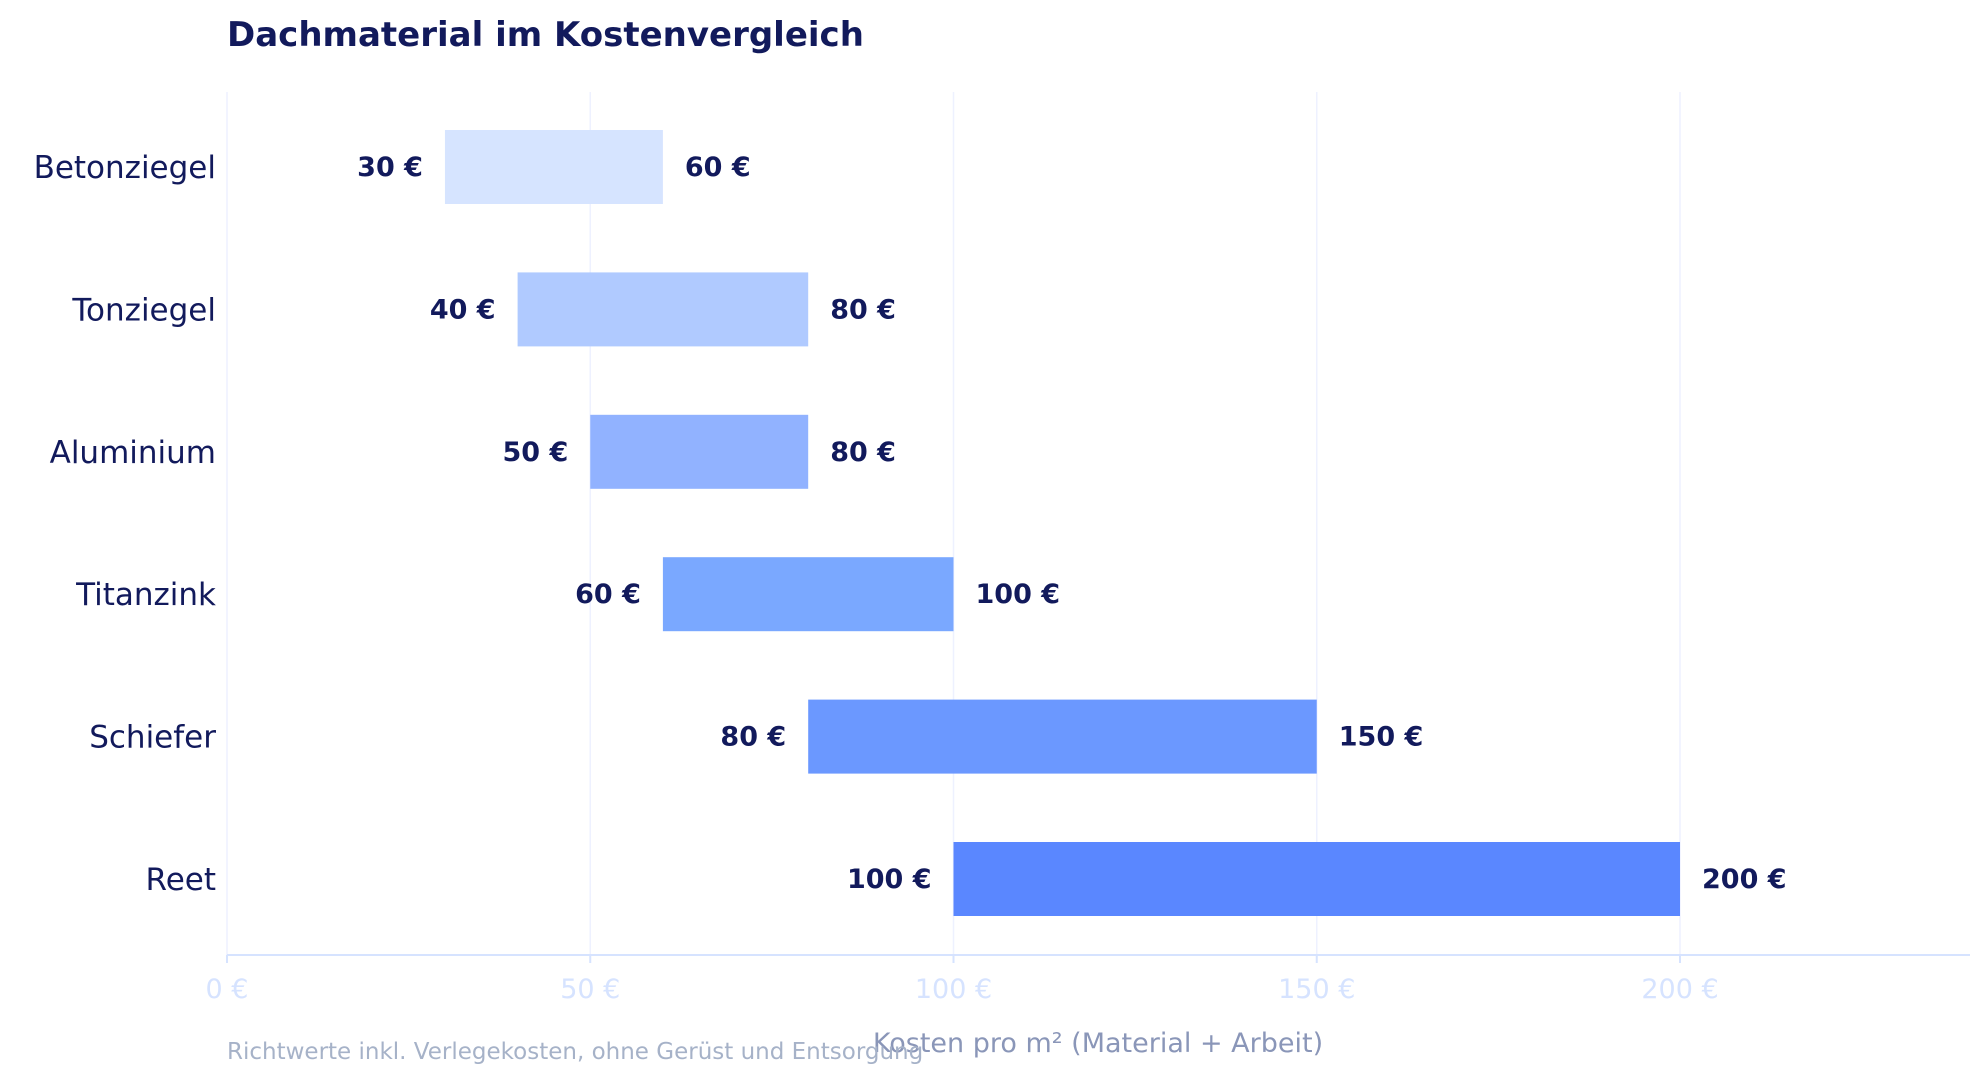  Describe the element at coordinates (1098, 1043) in the screenshot. I see `x-axis-label: Kosten pro m² (Material + Arbeit)` at that location.